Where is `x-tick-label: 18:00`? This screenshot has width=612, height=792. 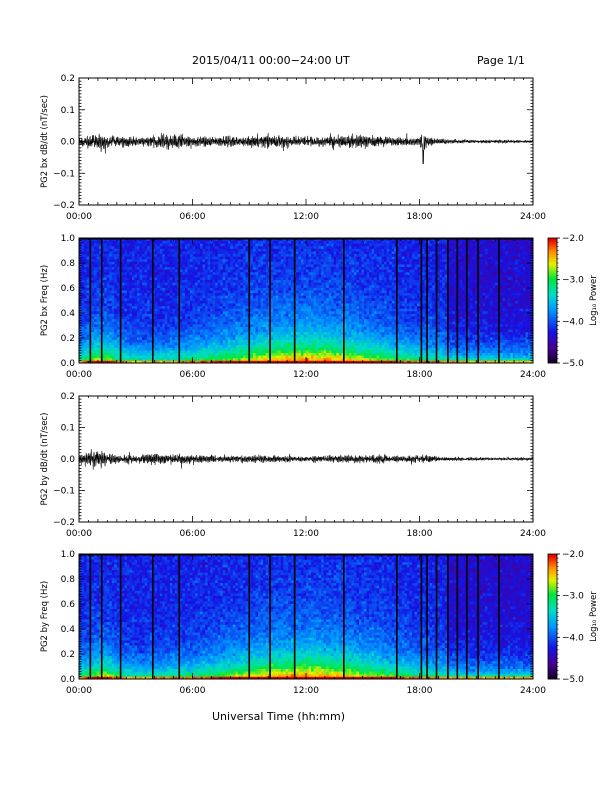 x-tick-label: 18:00 is located at coordinates (420, 217).